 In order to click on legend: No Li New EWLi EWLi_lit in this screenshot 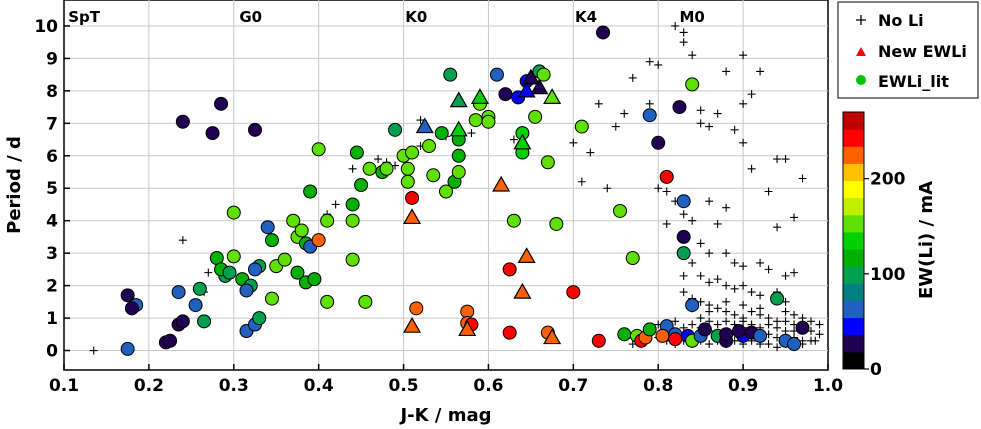, I will do `click(908, 50)`.